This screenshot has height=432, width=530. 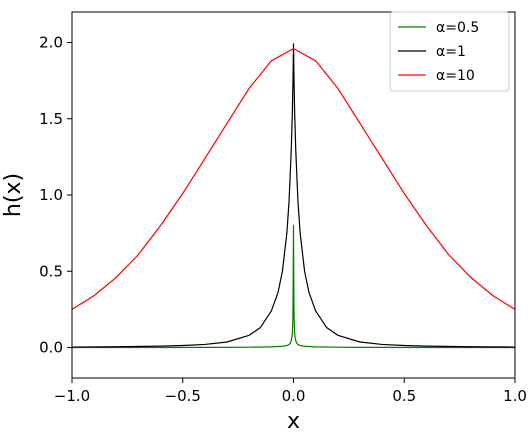 What do you see at coordinates (294, 396) in the screenshot?
I see `x-tick-label: 0.0` at bounding box center [294, 396].